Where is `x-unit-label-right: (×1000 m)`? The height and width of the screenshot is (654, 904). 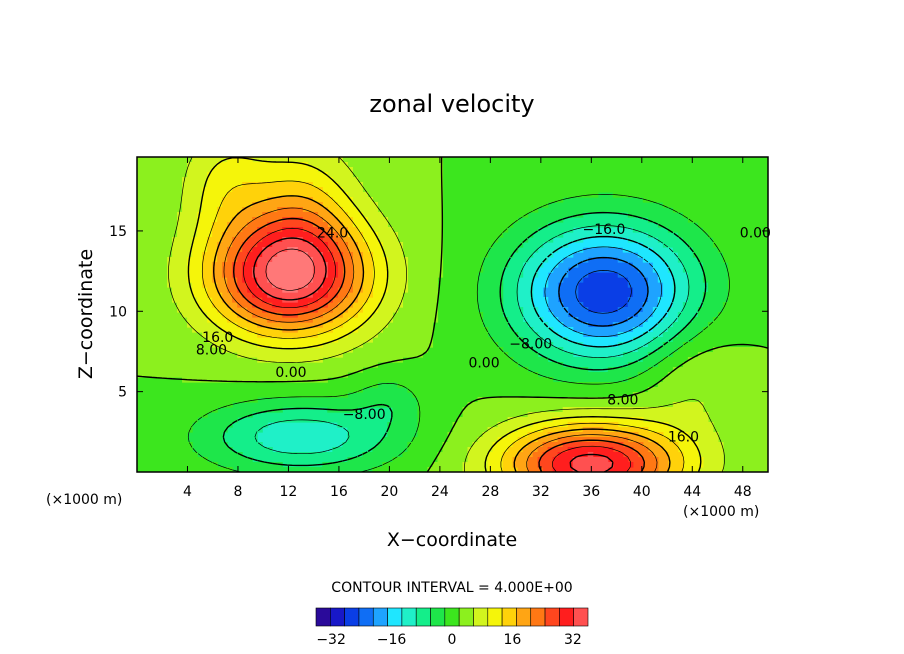
x-unit-label-right: (×1000 m) is located at coordinates (721, 512).